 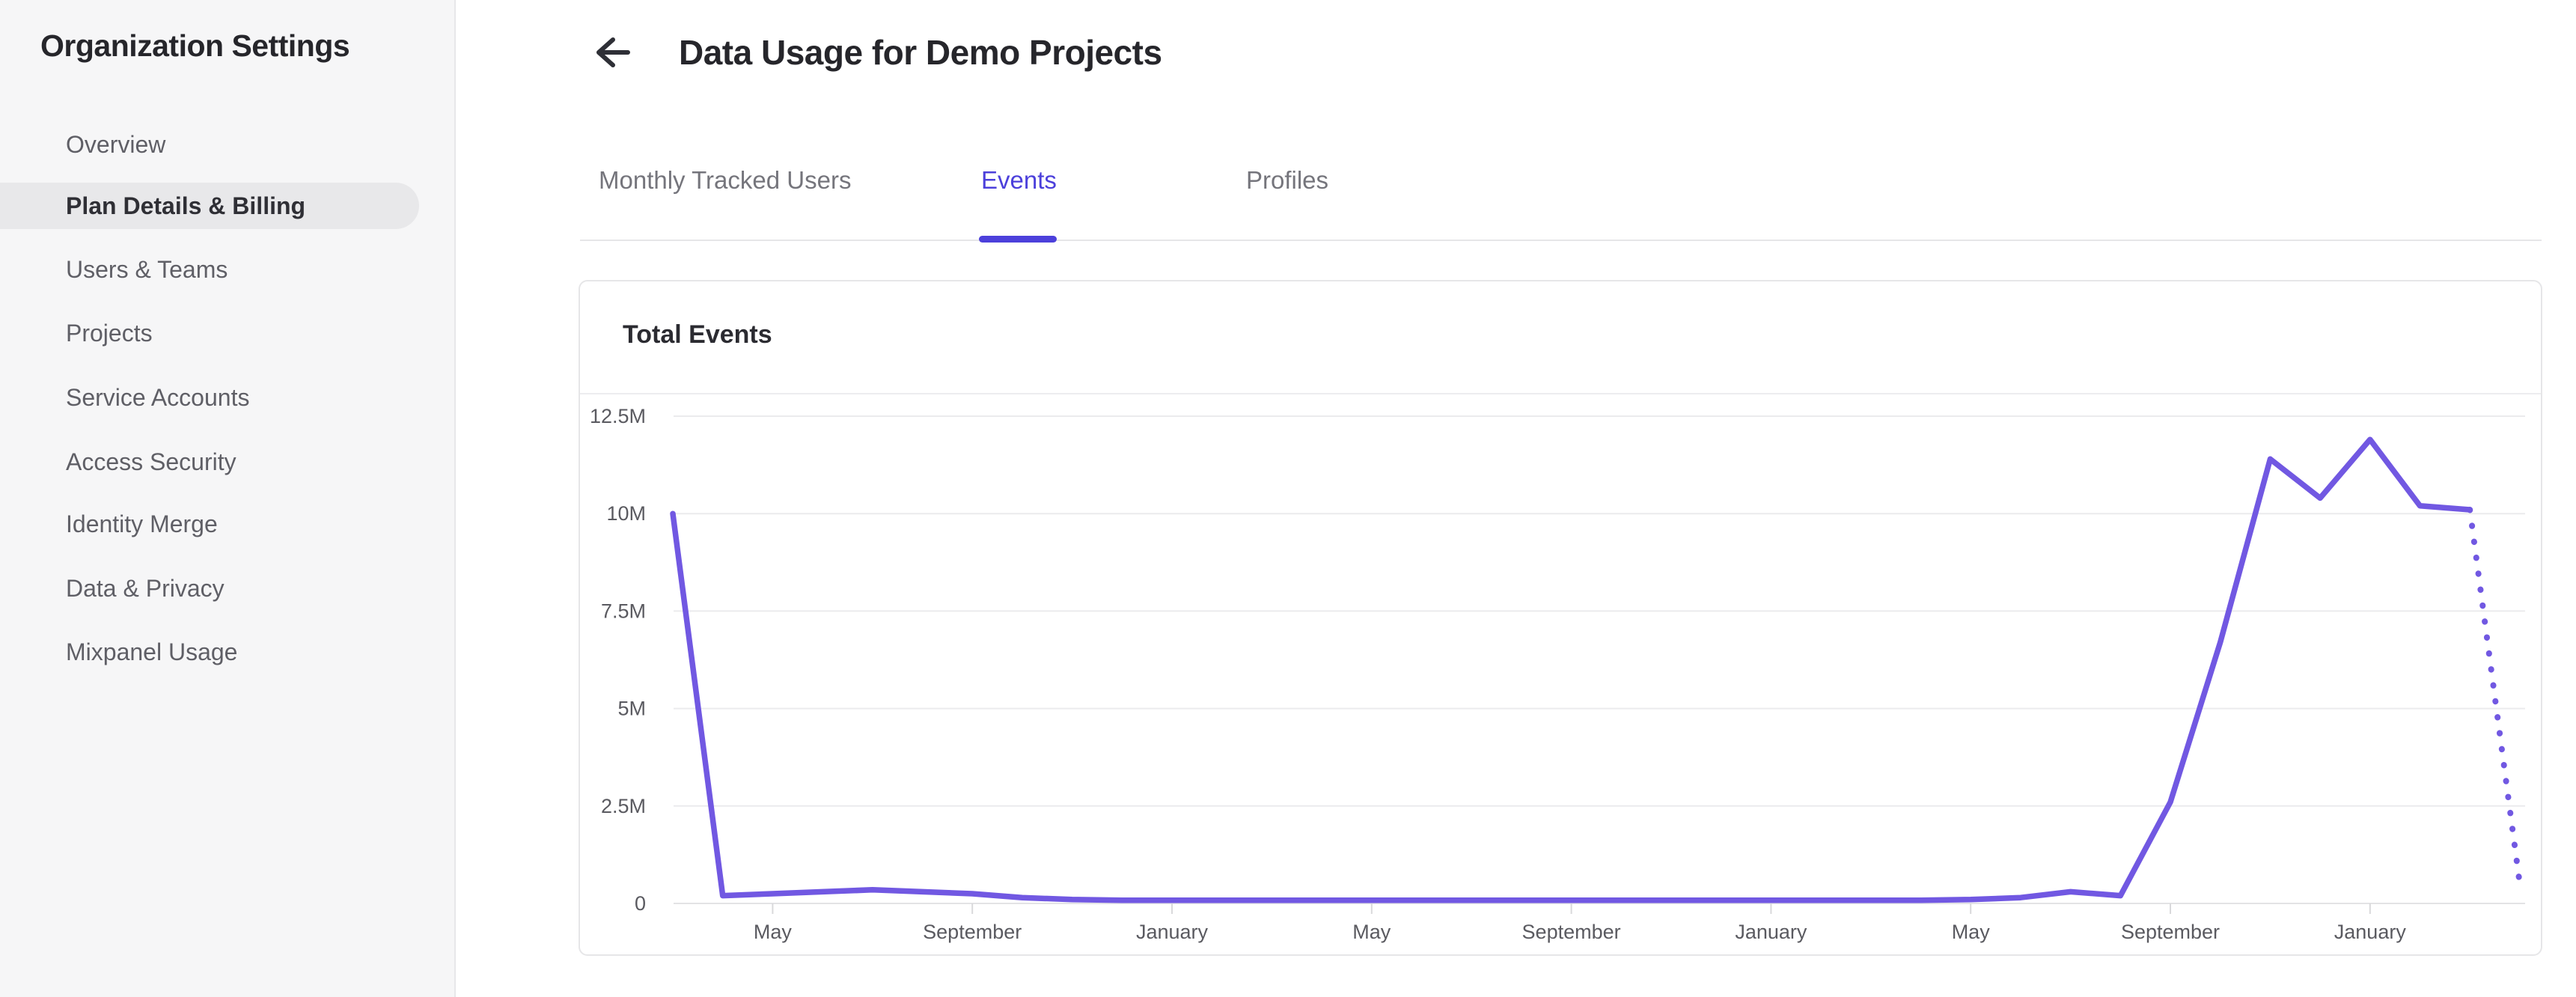 What do you see at coordinates (110, 333) in the screenshot?
I see `sidebar-item-projects: Projects` at bounding box center [110, 333].